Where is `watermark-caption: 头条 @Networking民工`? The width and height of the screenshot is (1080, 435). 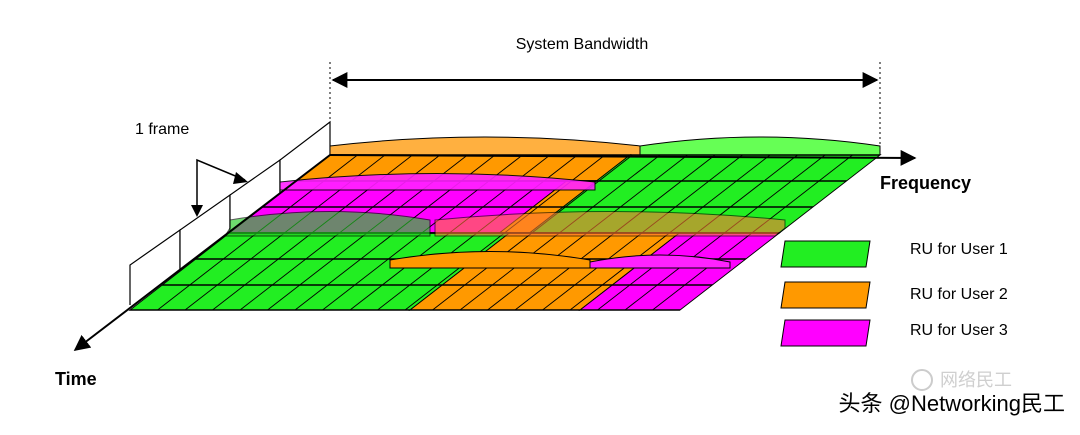 watermark-caption: 头条 @Networking民工 is located at coordinates (952, 403).